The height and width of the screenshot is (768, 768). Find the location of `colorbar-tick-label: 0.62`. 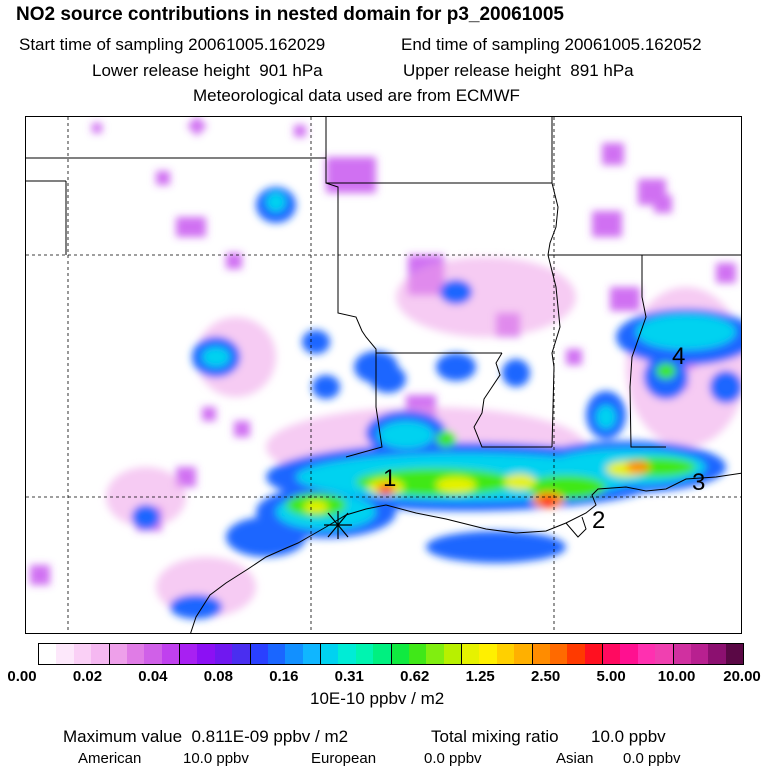

colorbar-tick-label: 0.62 is located at coordinates (415, 676).